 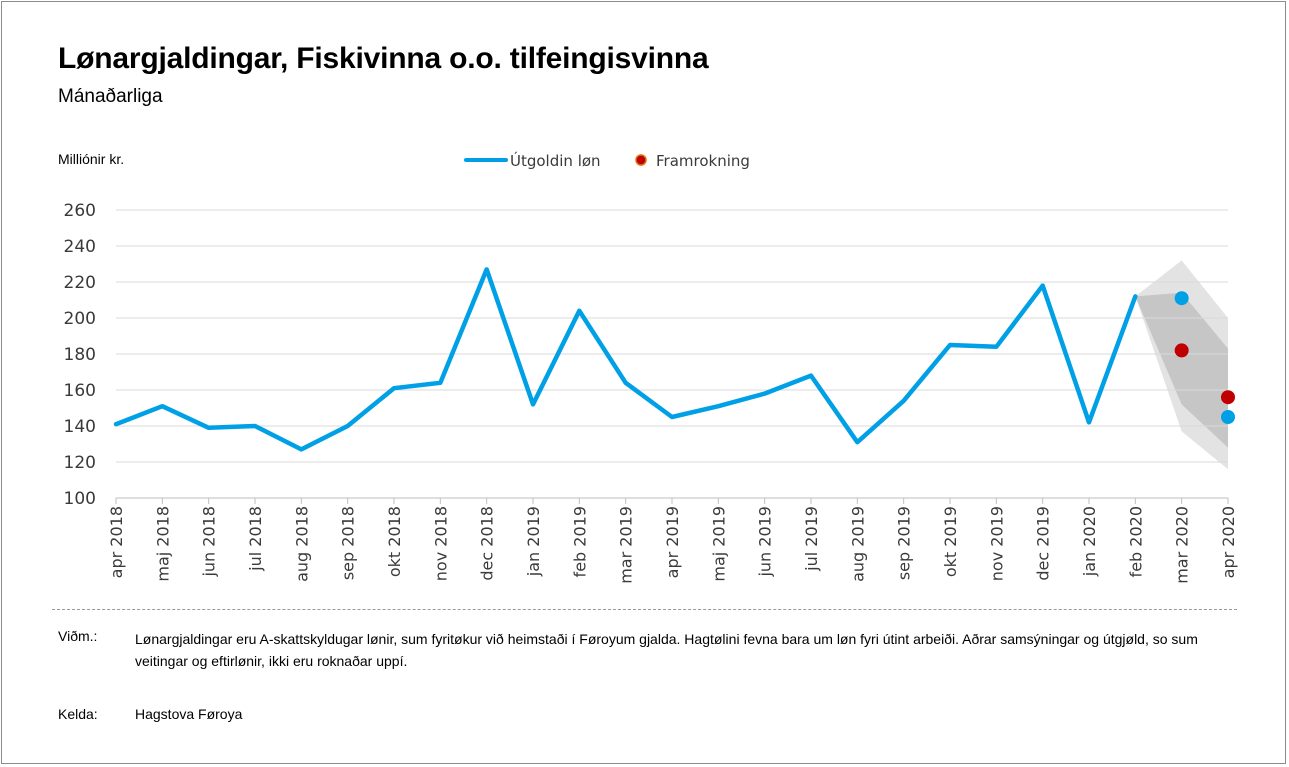 What do you see at coordinates (904, 543) in the screenshot?
I see `x-tick-label: sep 2019` at bounding box center [904, 543].